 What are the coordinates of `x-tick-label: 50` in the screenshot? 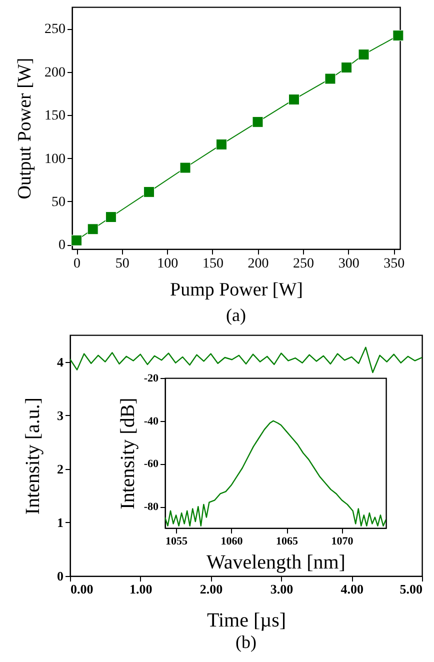 It's located at (122, 264).